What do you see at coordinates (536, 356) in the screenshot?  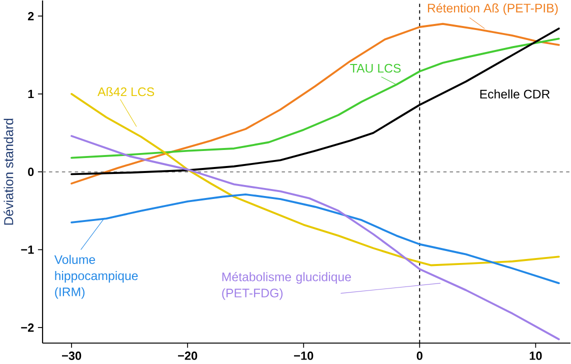 I see `x-tick-label: 10` at bounding box center [536, 356].